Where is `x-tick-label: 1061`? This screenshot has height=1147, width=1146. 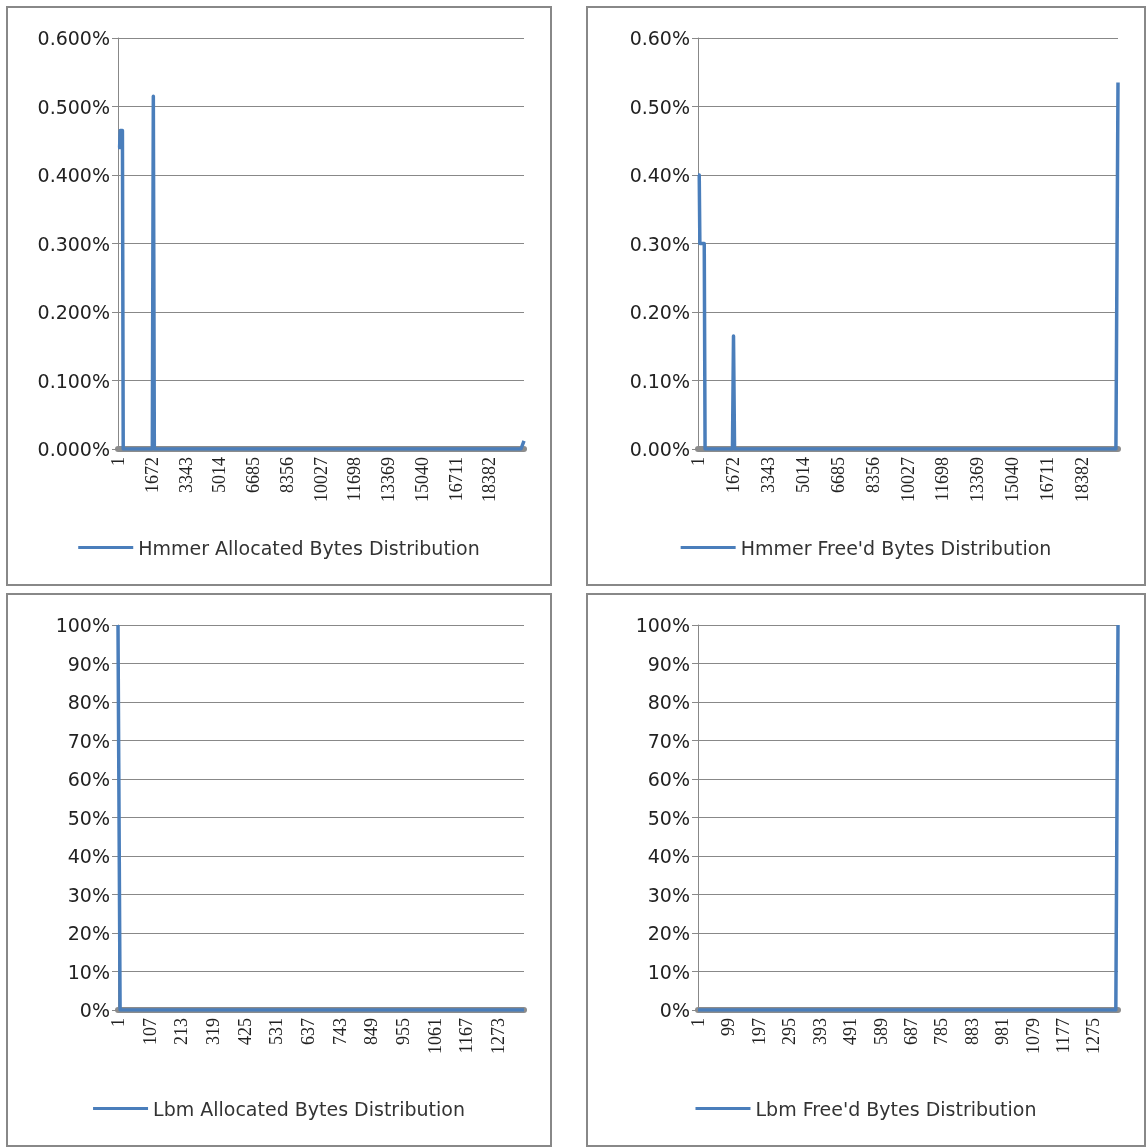
x-tick-label: 1061 is located at coordinates (434, 1036).